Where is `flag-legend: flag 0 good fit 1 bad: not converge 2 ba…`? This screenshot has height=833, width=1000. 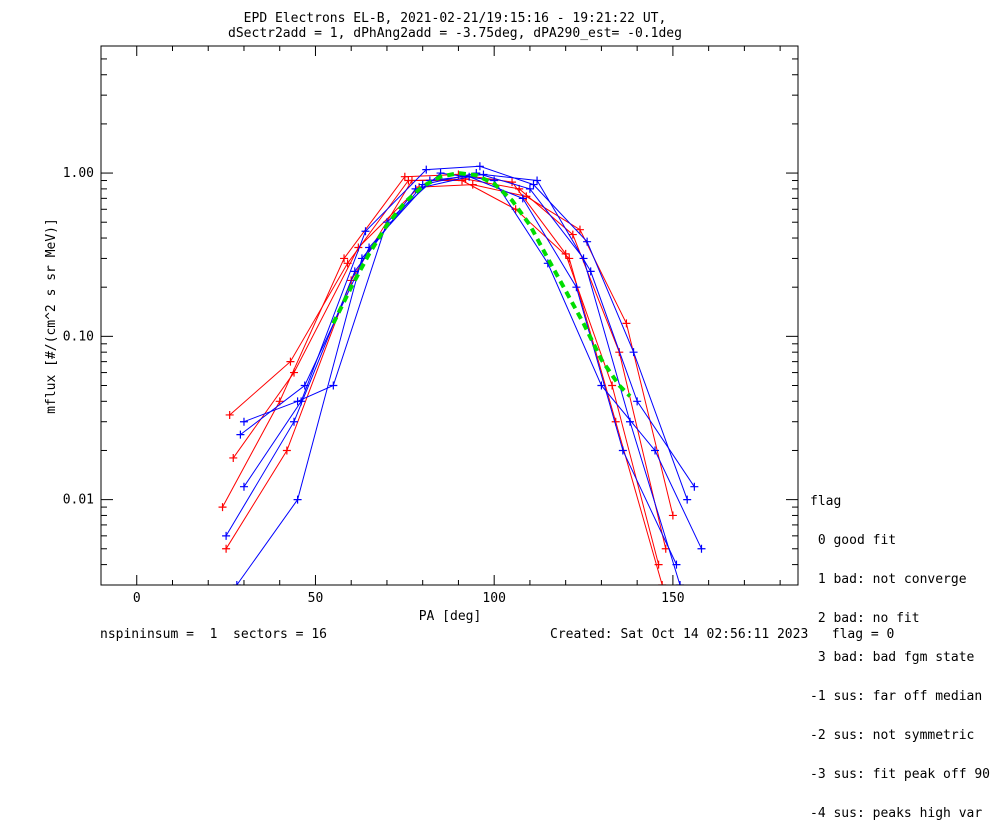 flag-legend: flag 0 good fit 1 bad: not converge 2 ba… is located at coordinates (900, 651).